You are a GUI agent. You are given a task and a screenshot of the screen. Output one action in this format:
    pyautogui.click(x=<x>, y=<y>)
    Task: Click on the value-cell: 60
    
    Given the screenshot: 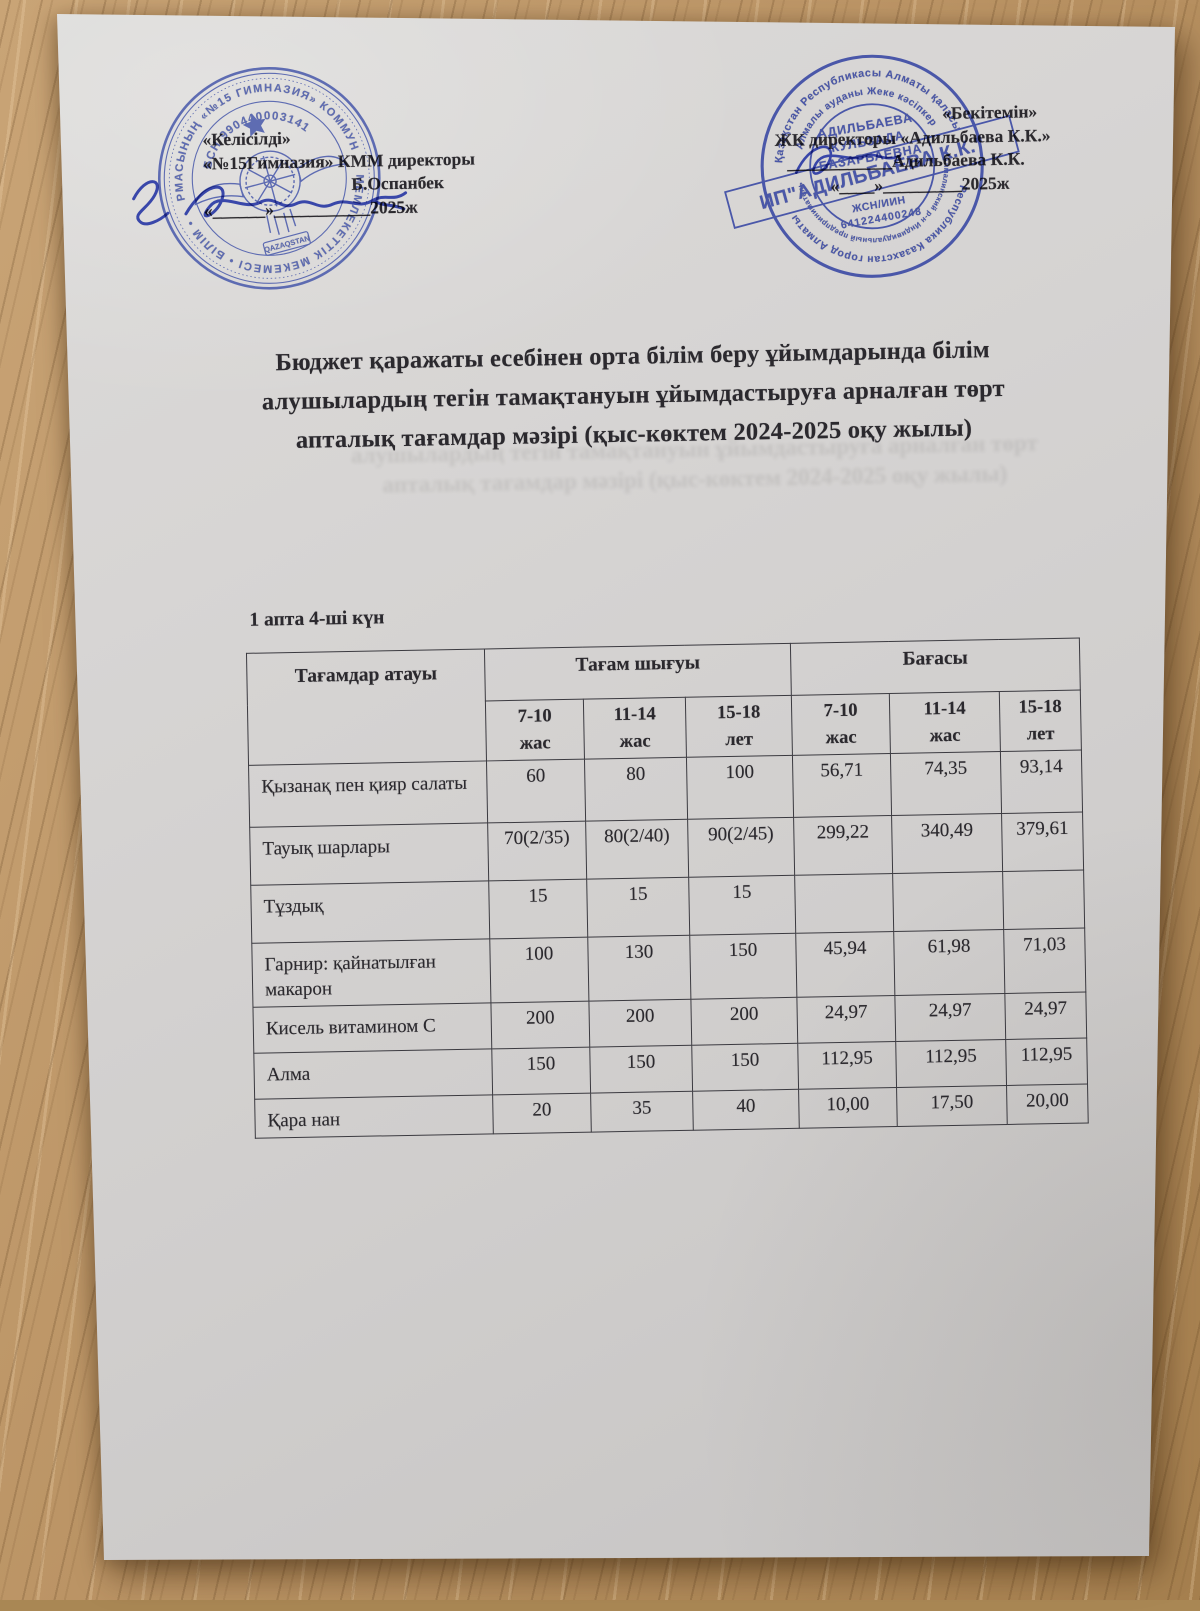 What is the action you would take?
    pyautogui.click(x=536, y=791)
    